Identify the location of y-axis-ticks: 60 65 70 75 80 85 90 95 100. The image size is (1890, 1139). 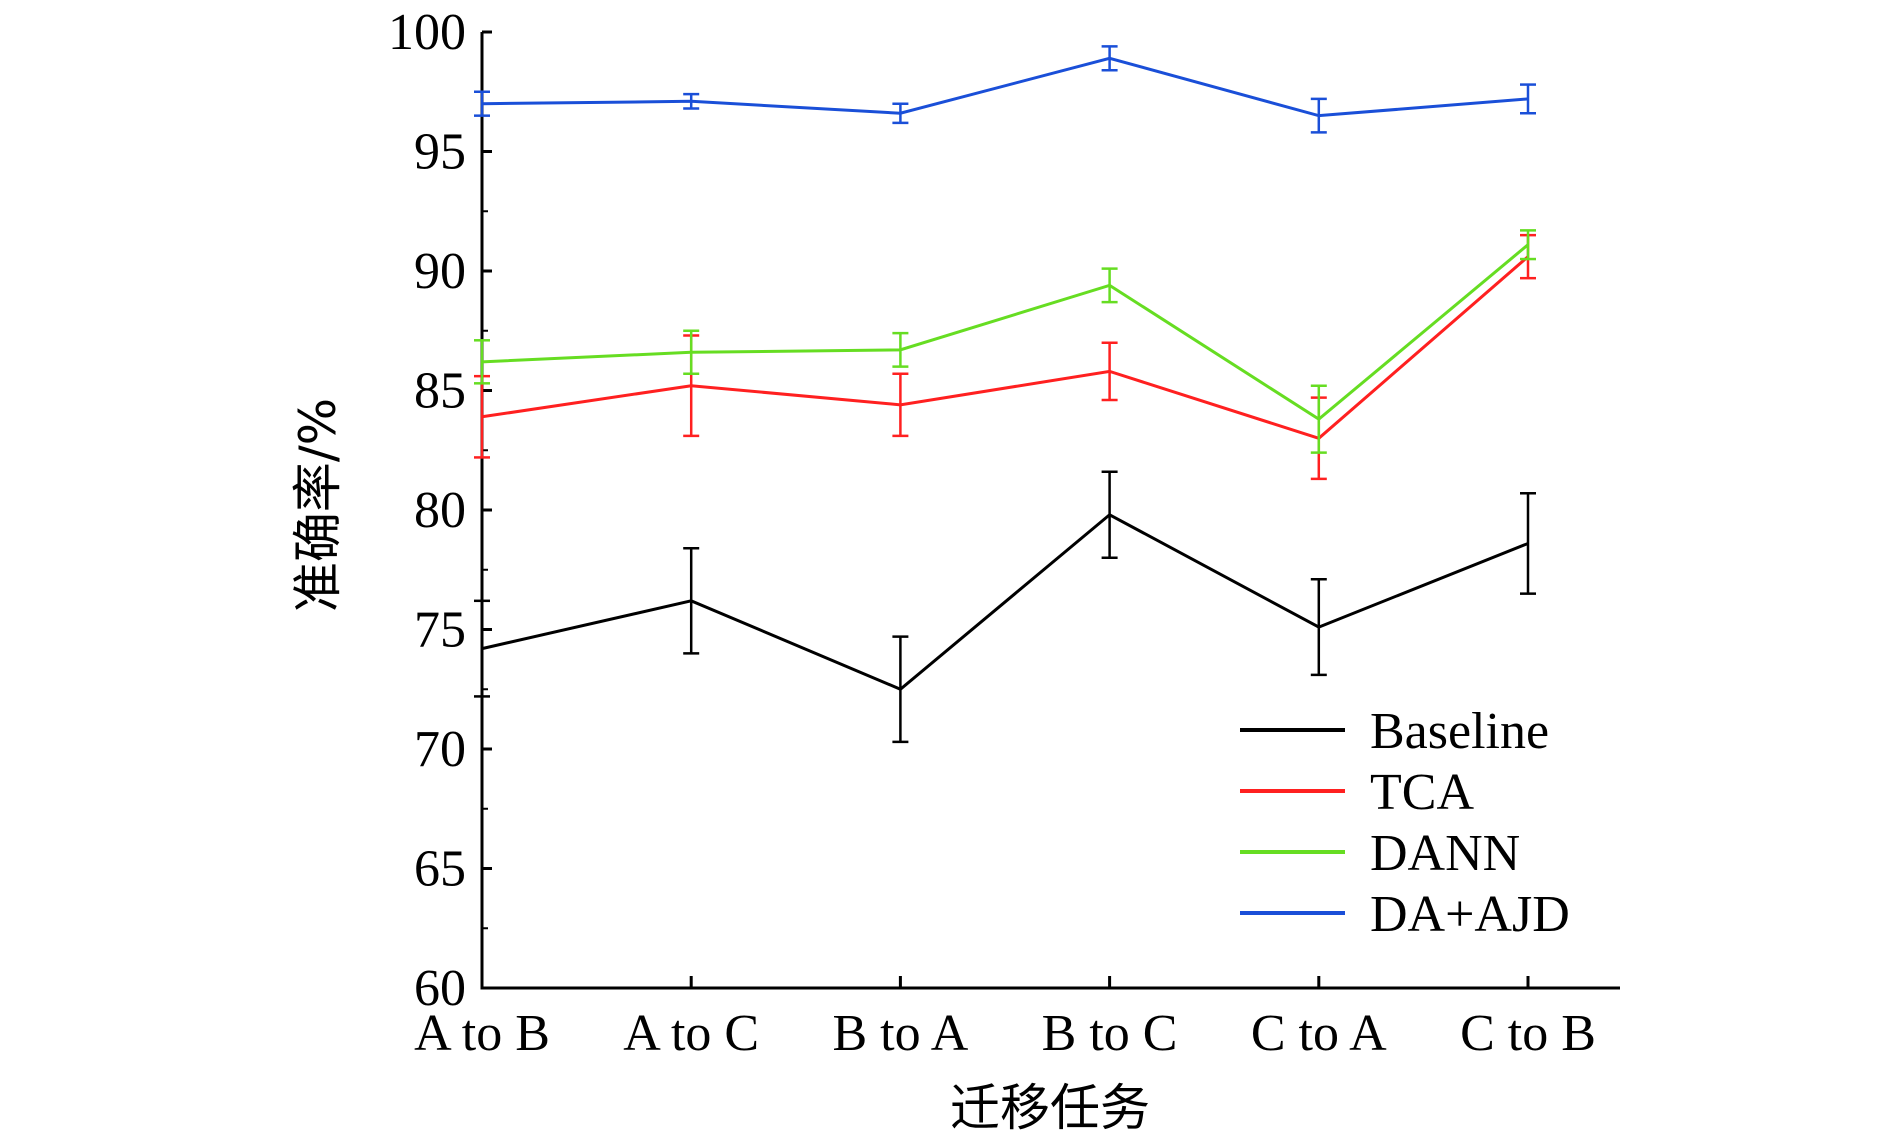
(440, 510).